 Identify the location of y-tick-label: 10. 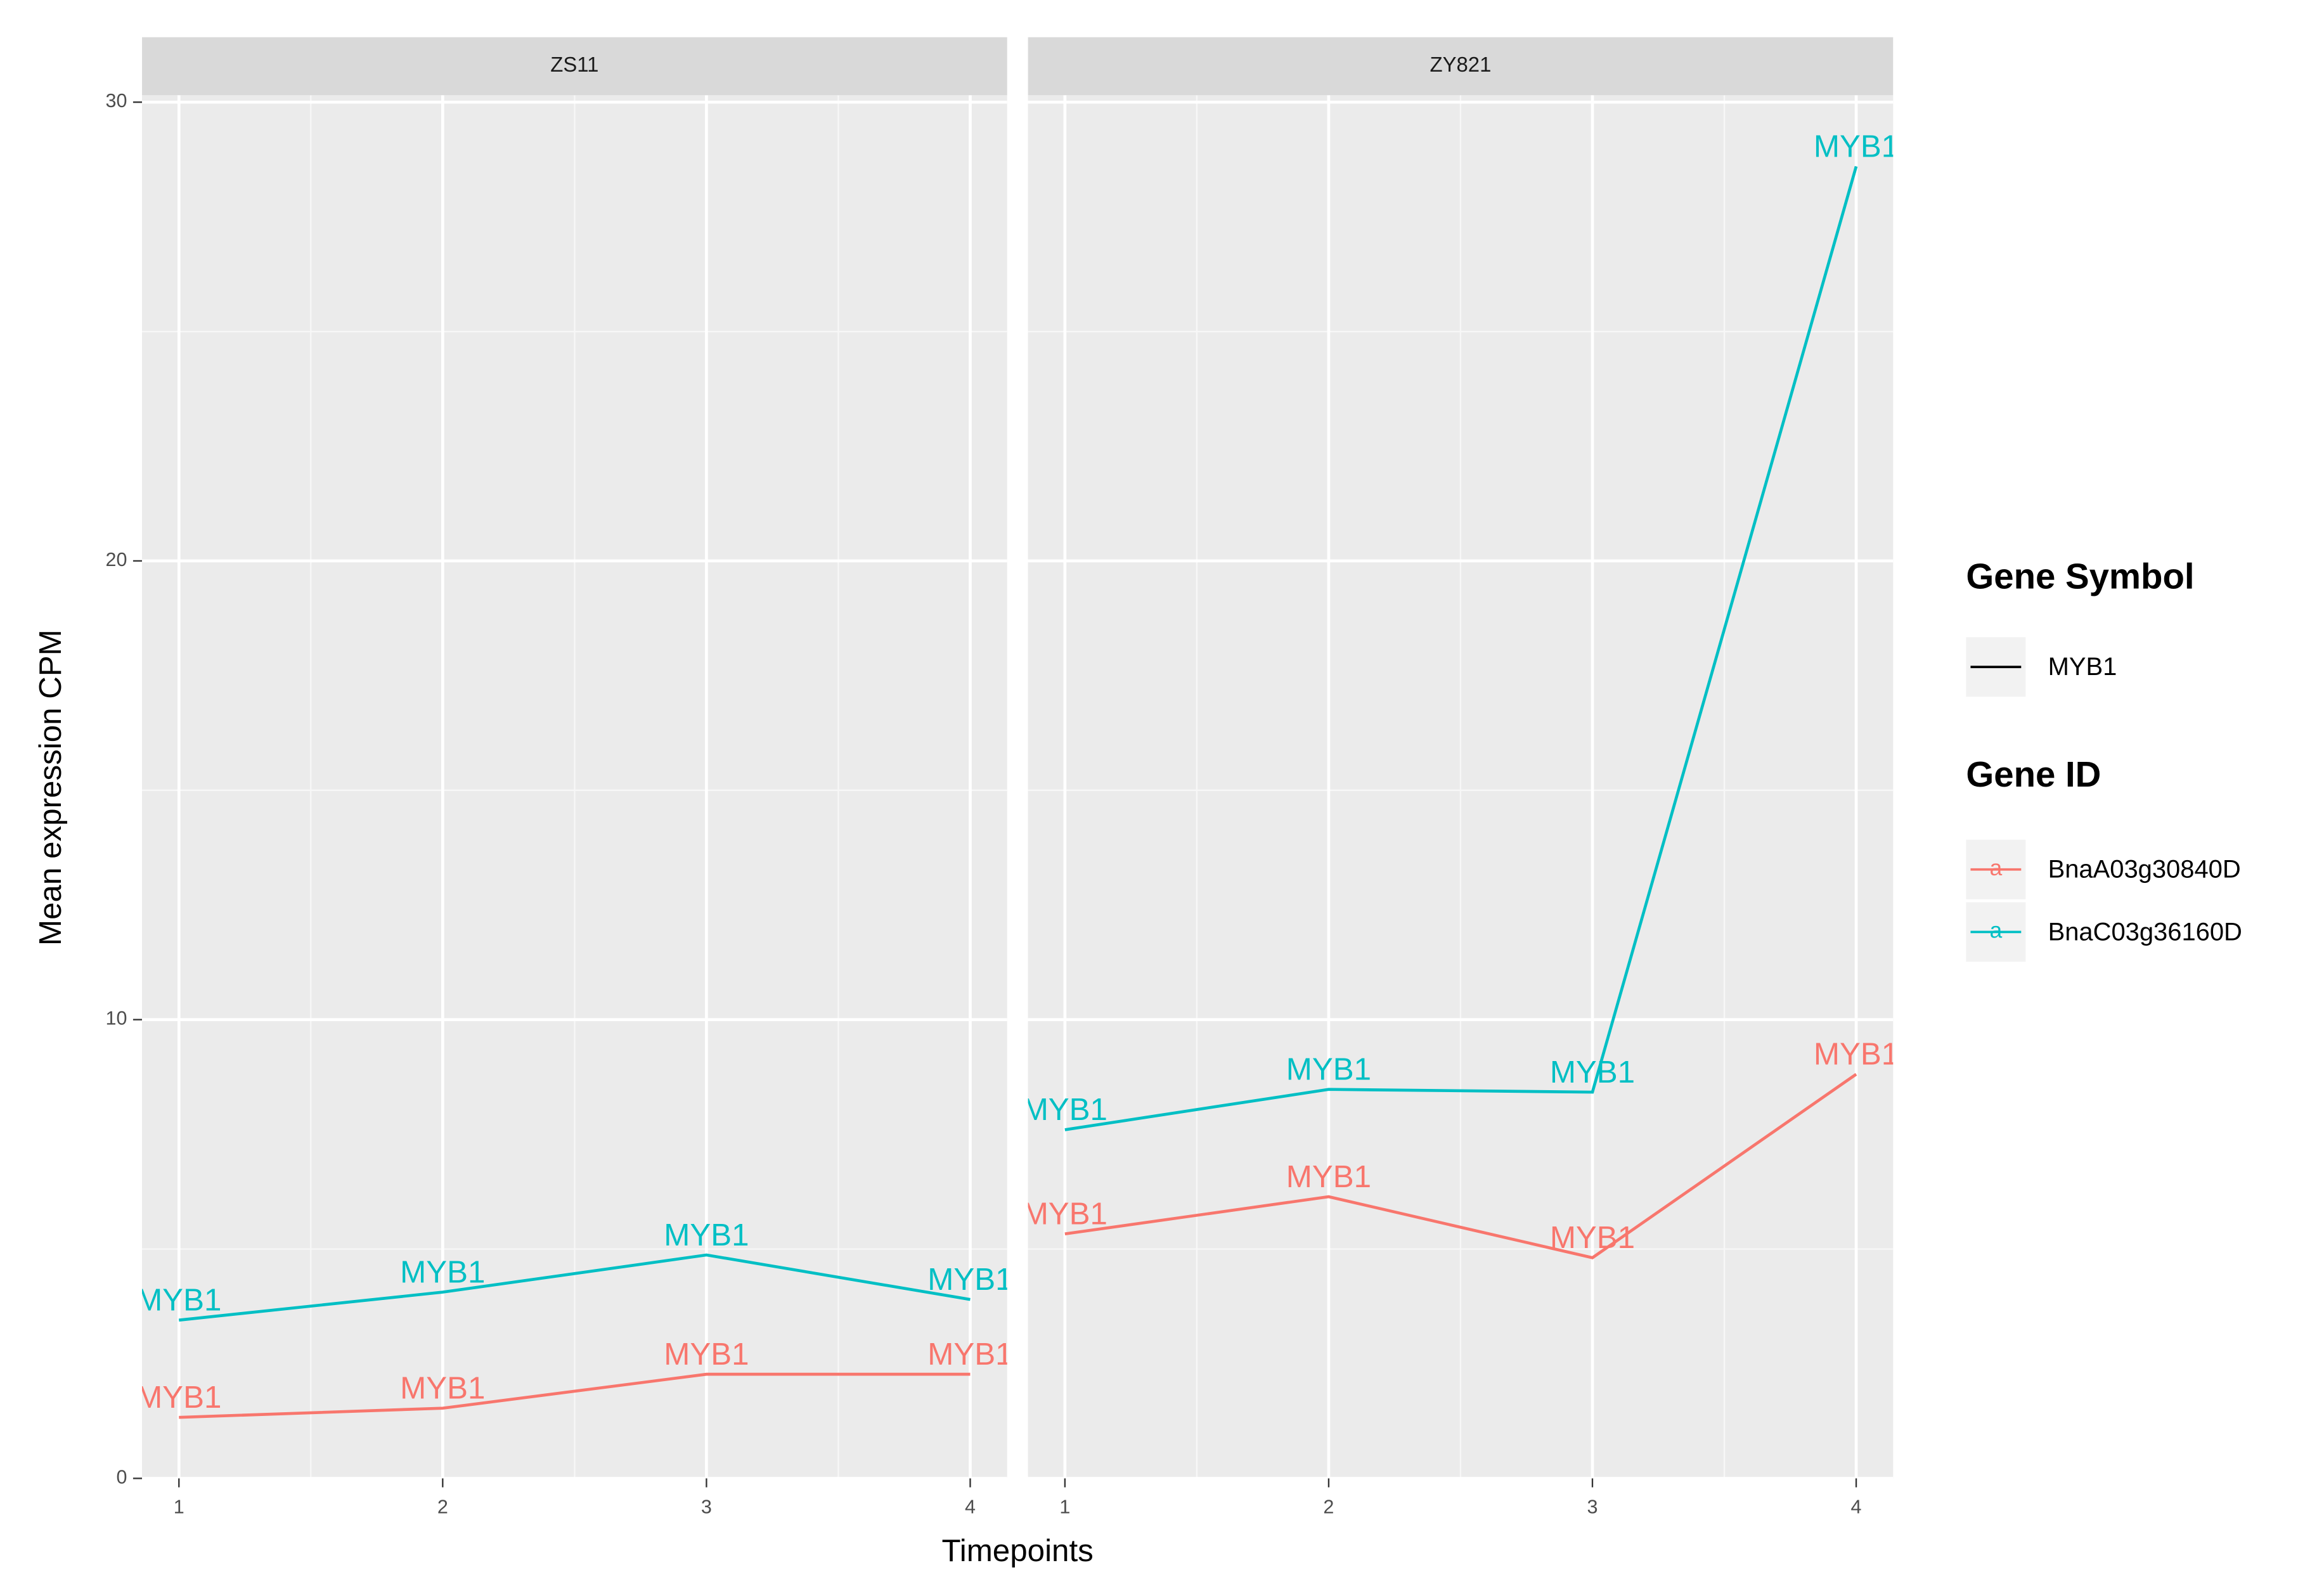
(117, 1019).